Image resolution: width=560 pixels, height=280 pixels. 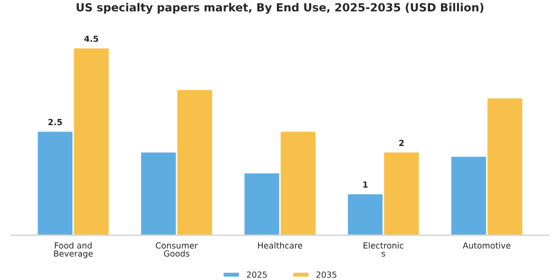 What do you see at coordinates (55, 122) in the screenshot?
I see `data-label: 2.5` at bounding box center [55, 122].